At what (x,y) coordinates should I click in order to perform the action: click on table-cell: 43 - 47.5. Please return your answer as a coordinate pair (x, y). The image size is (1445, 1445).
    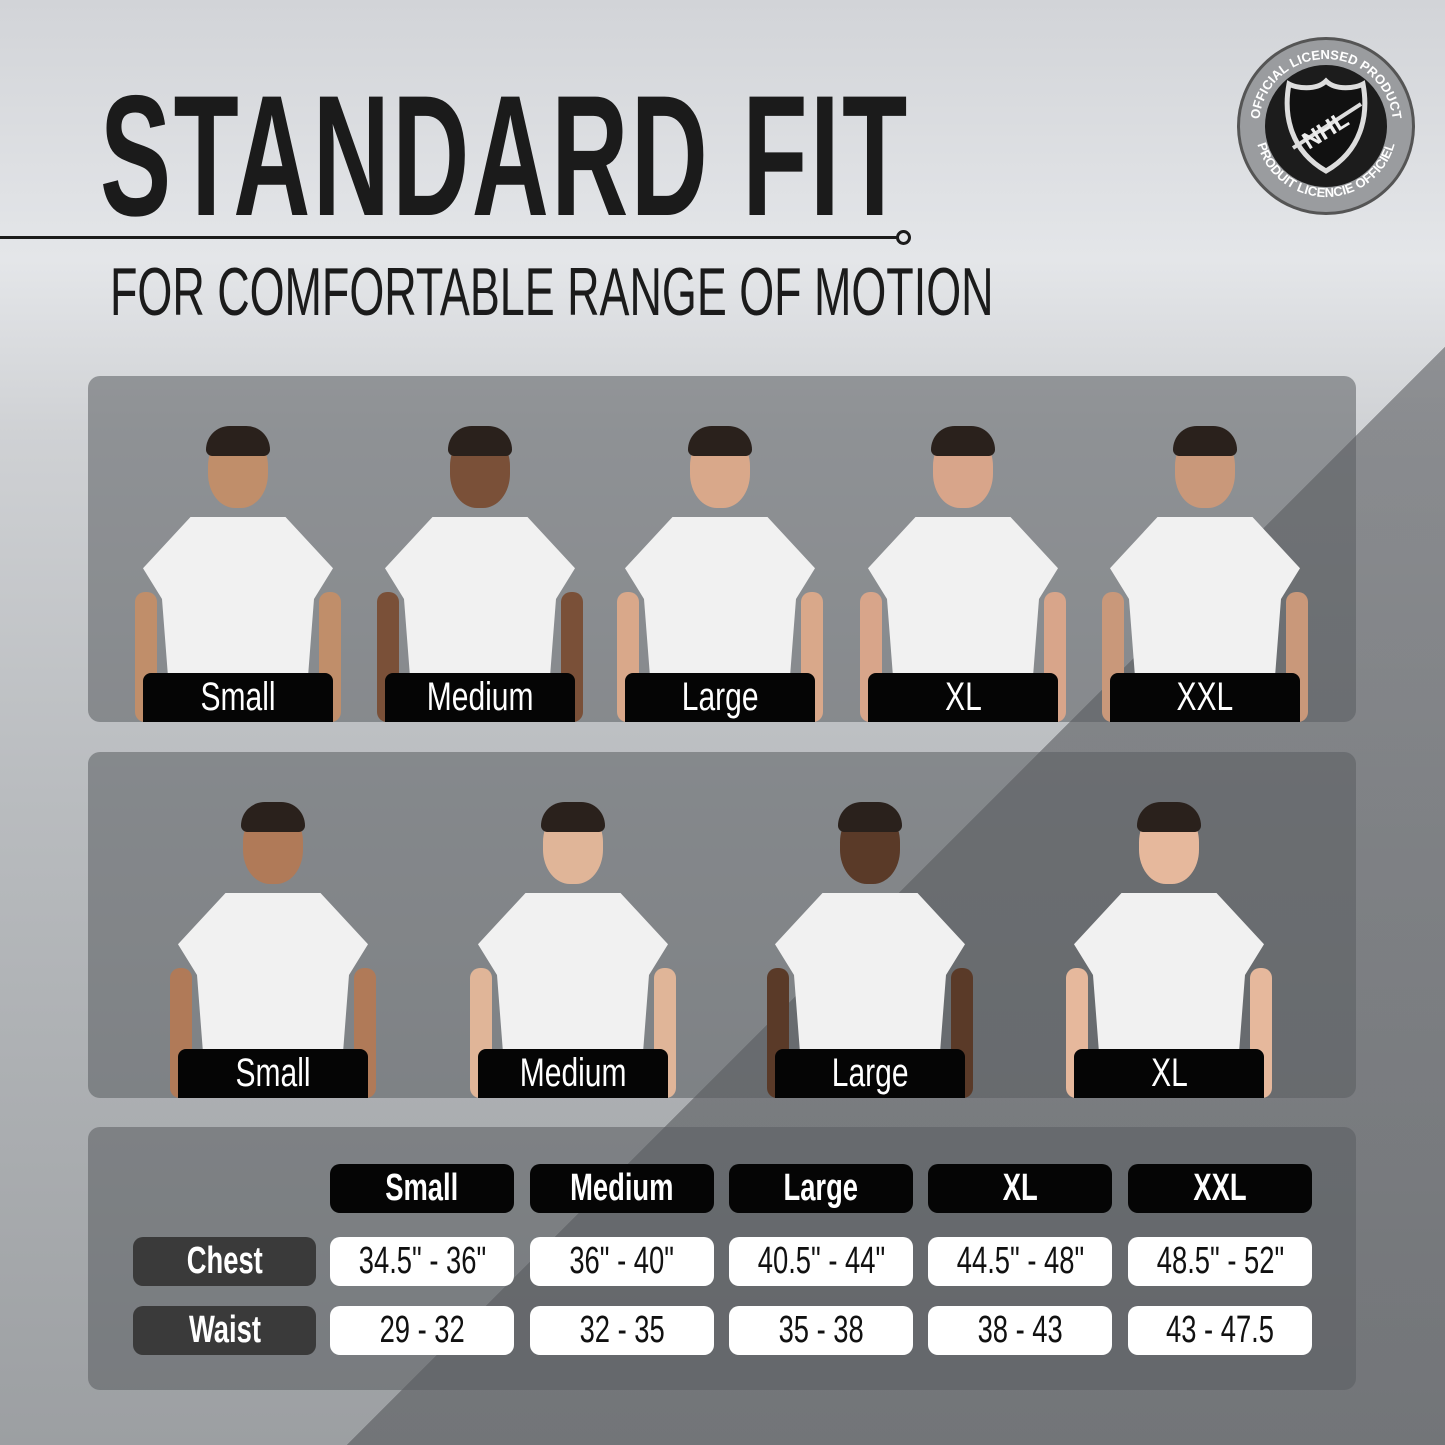
    Looking at the image, I should click on (1220, 1330).